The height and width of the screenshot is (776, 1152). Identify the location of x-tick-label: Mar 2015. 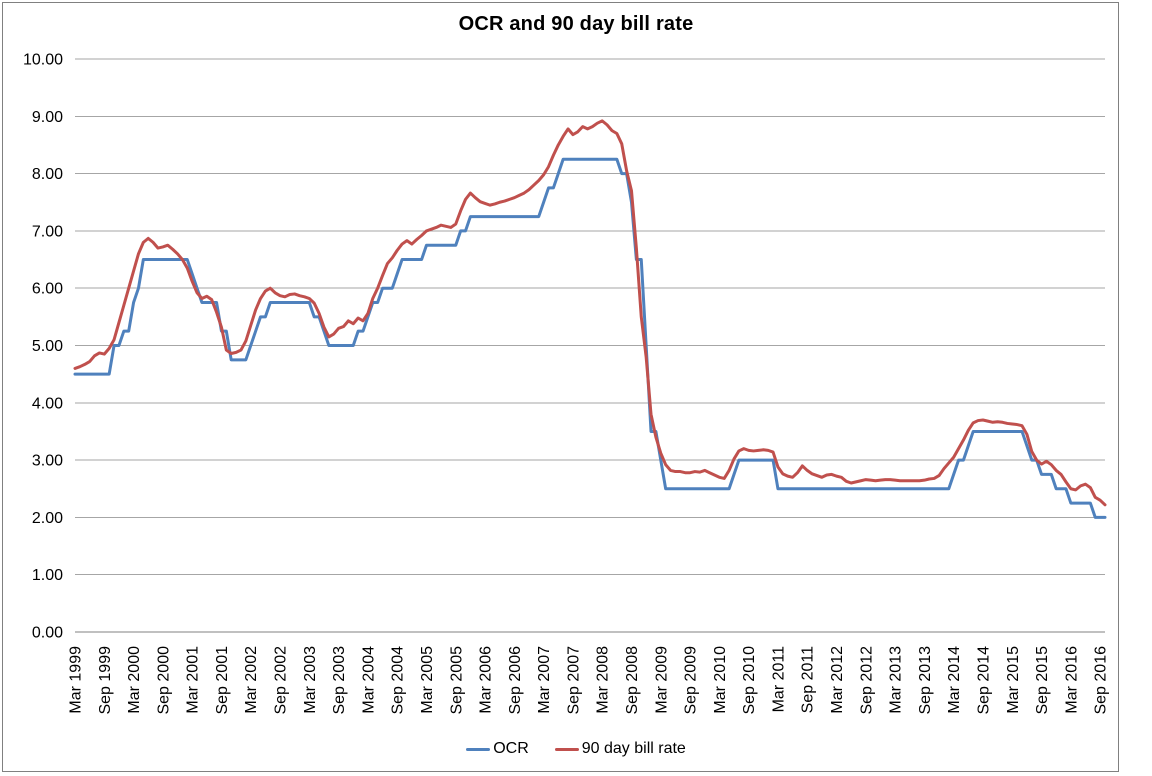
(1013, 680).